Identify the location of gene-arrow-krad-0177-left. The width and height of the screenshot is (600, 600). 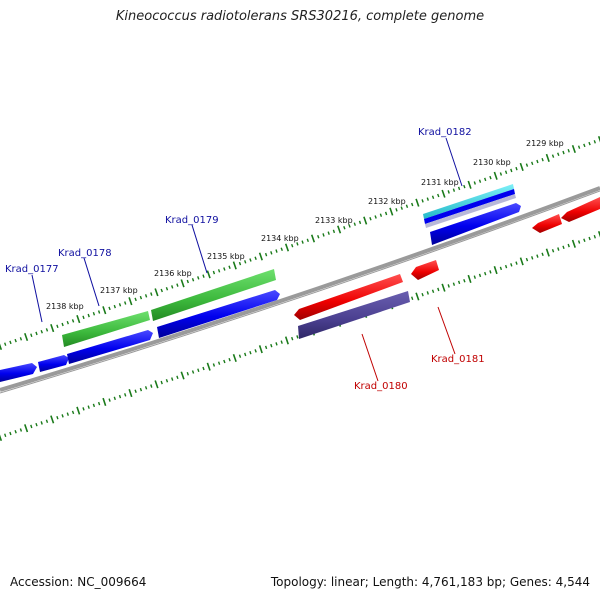
(18, 372).